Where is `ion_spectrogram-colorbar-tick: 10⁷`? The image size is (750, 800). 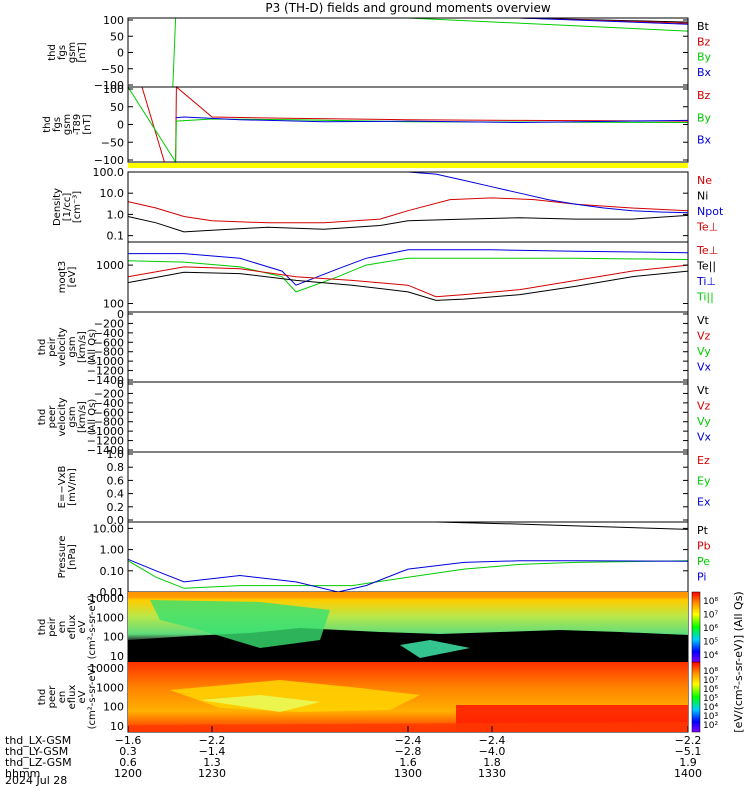
ion_spectrogram-colorbar-tick: 10⁷ is located at coordinates (710, 616).